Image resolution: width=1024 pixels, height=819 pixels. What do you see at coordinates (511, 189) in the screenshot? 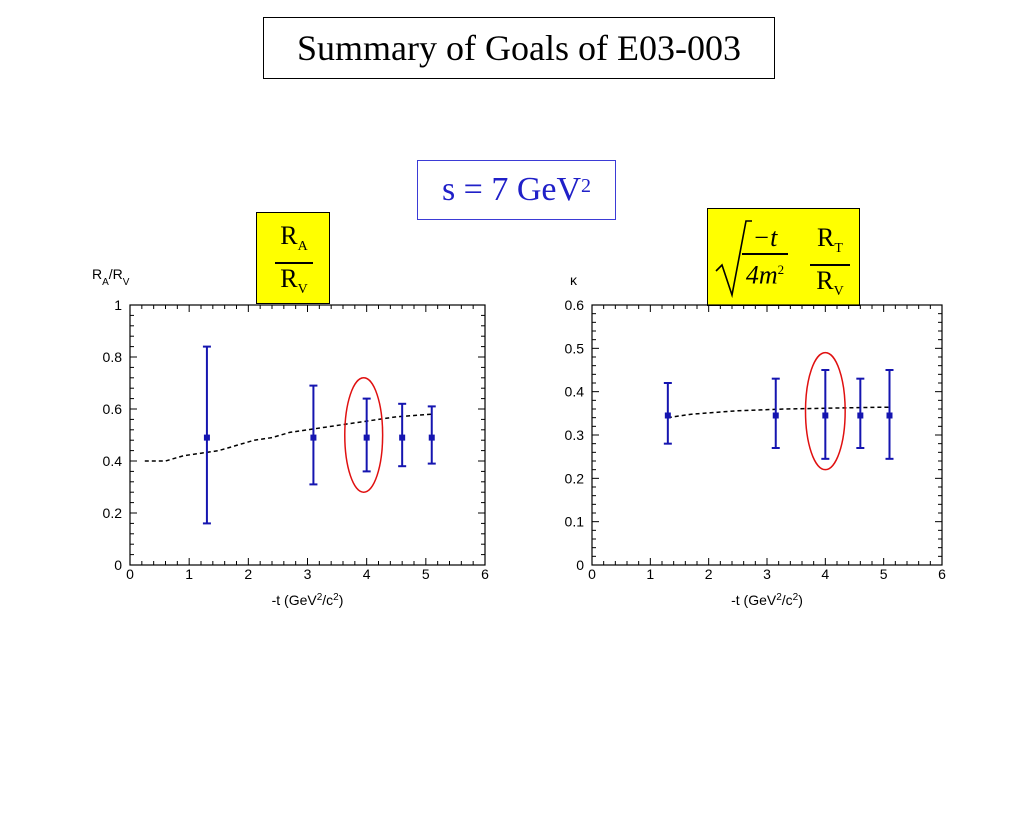
I see `kinematics-text: s = 7 GeV` at bounding box center [511, 189].